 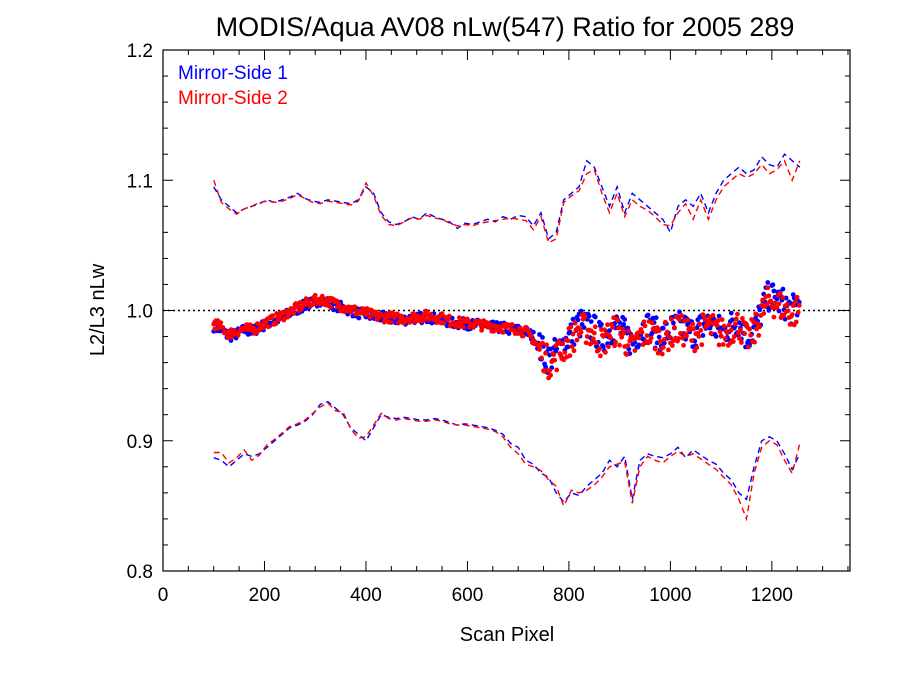 What do you see at coordinates (670, 595) in the screenshot?
I see `x-tick-label: 1000` at bounding box center [670, 595].